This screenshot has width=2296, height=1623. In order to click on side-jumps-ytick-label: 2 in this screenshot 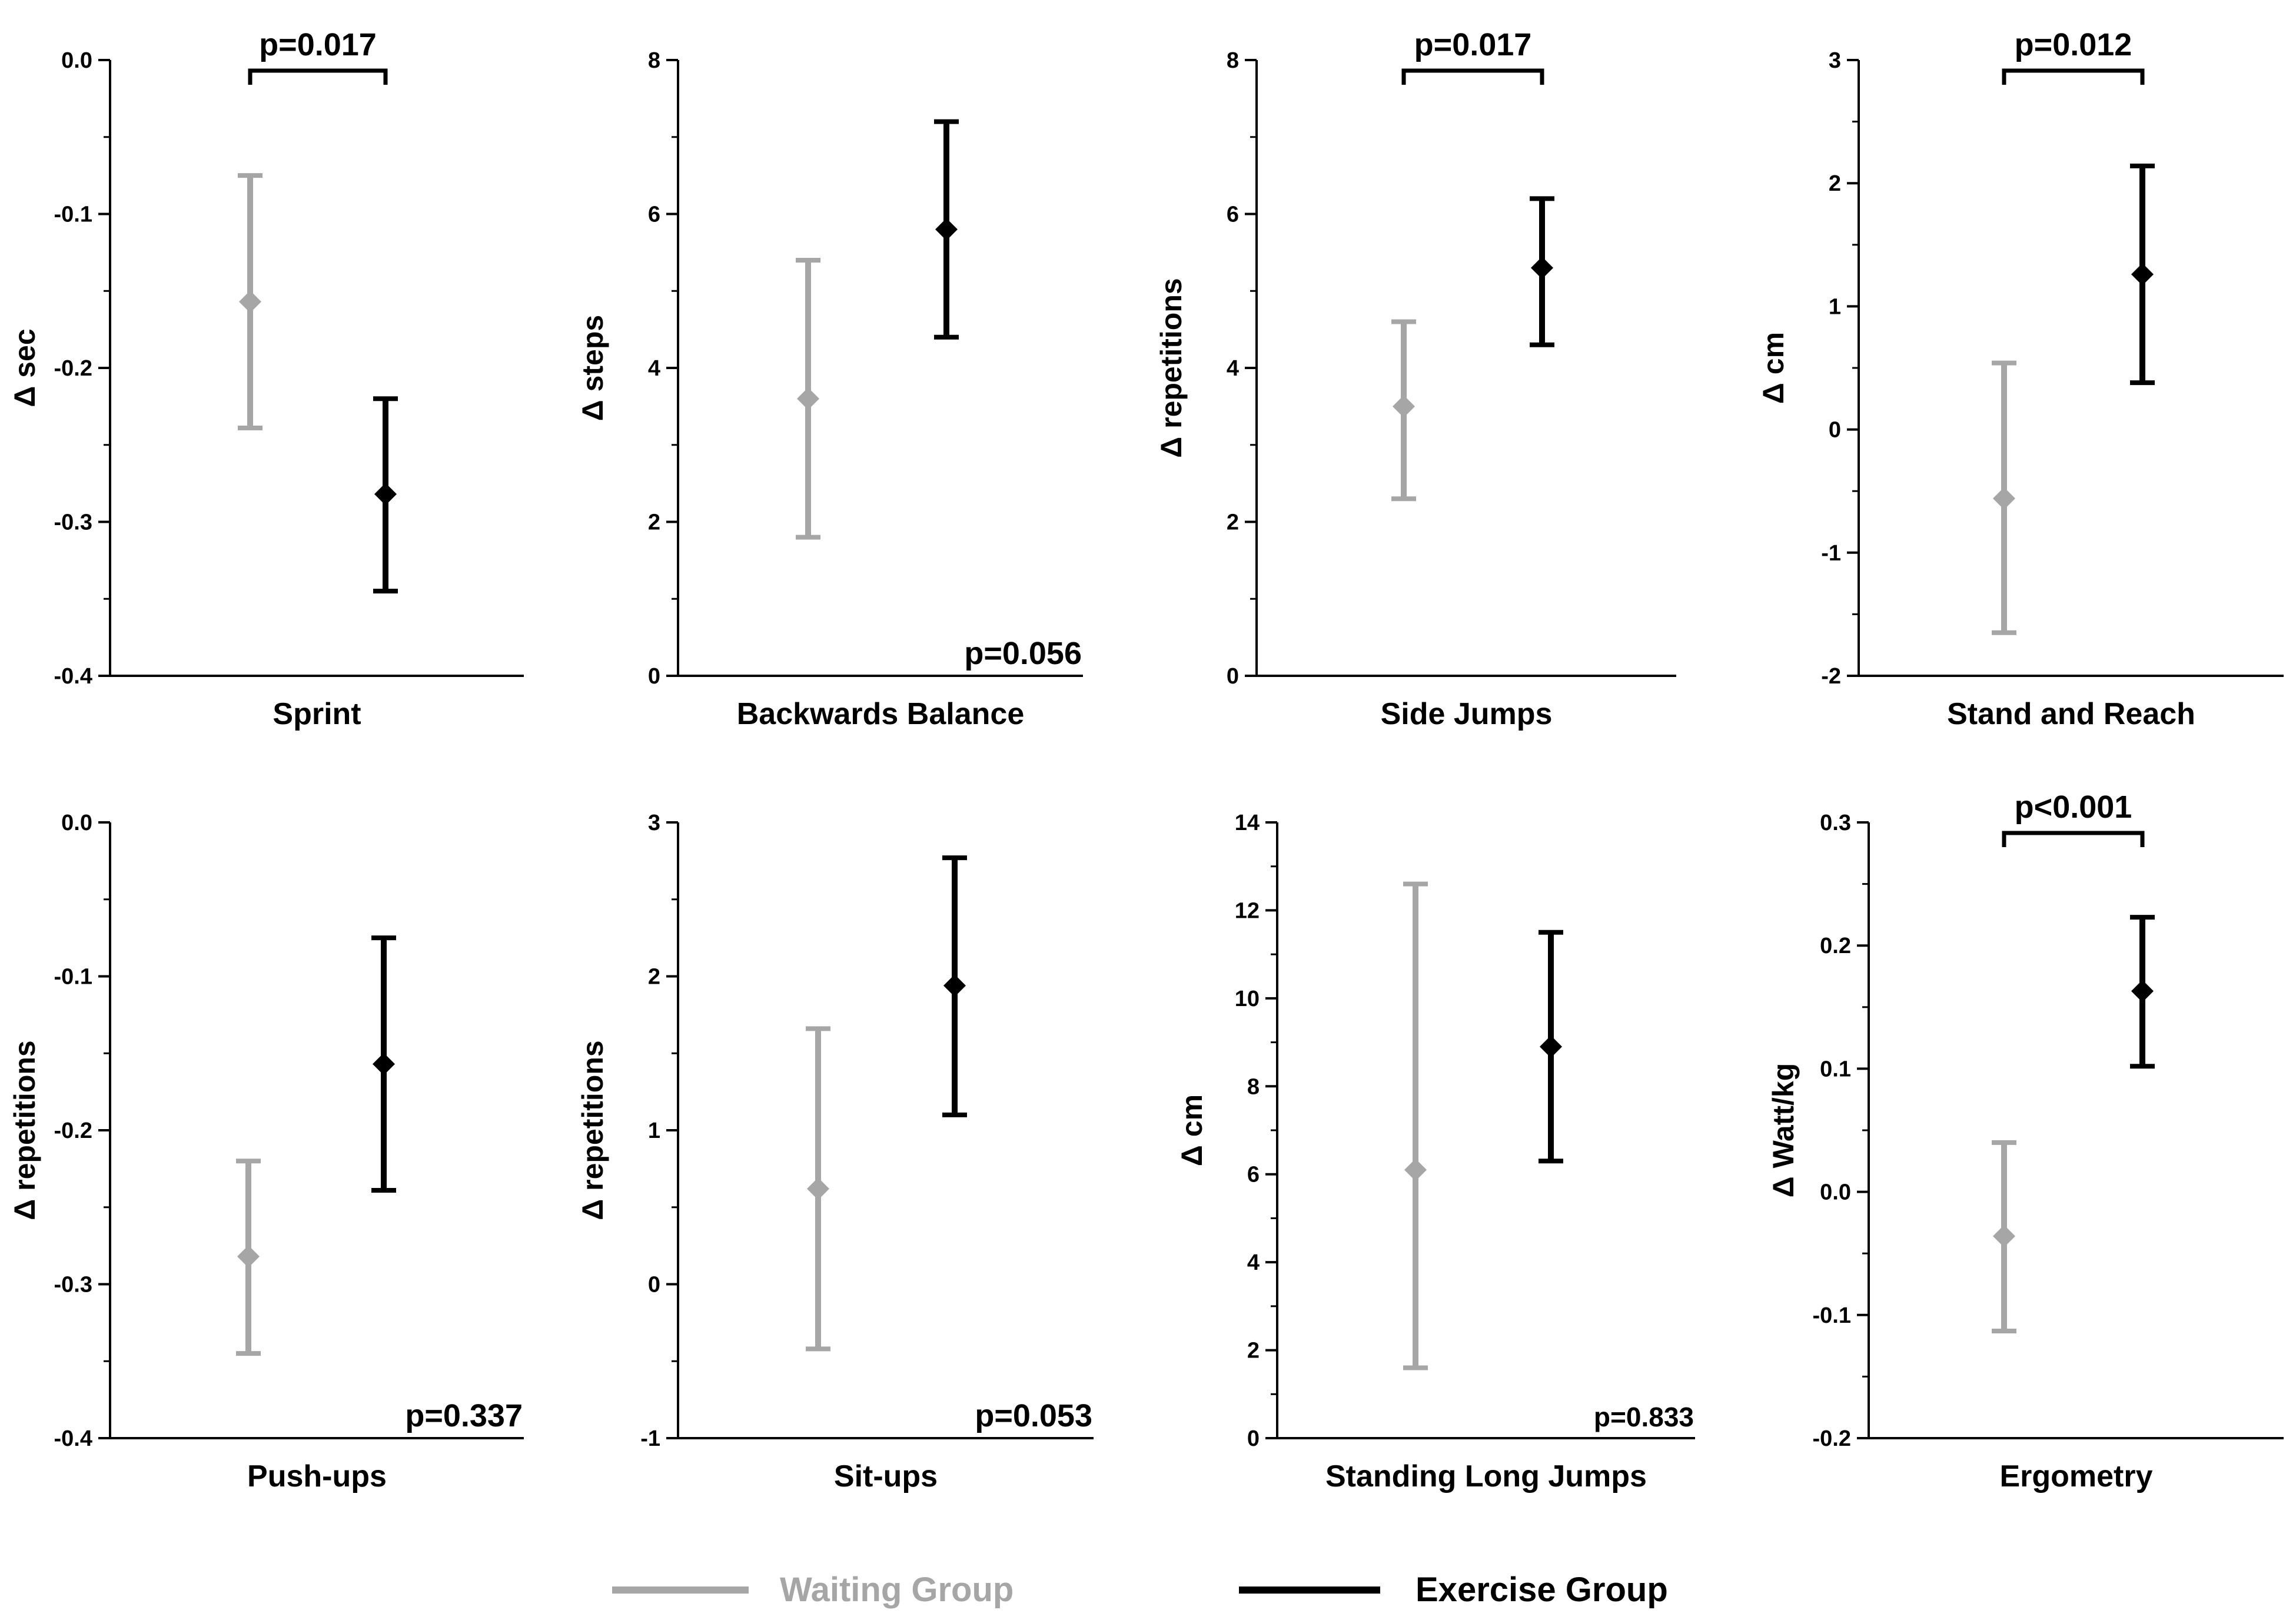, I will do `click(1233, 522)`.